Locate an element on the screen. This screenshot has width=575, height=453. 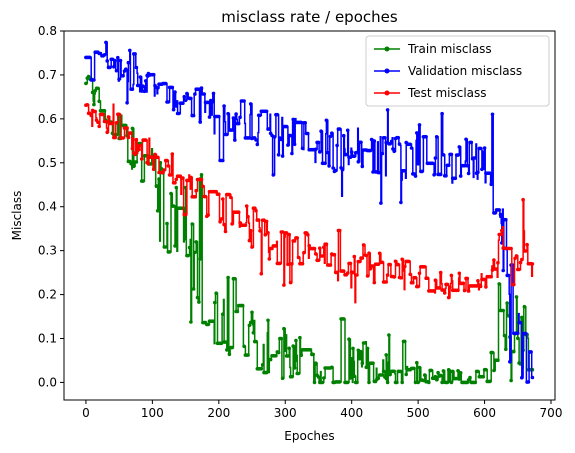
x-tick-label: 300 is located at coordinates (285, 413).